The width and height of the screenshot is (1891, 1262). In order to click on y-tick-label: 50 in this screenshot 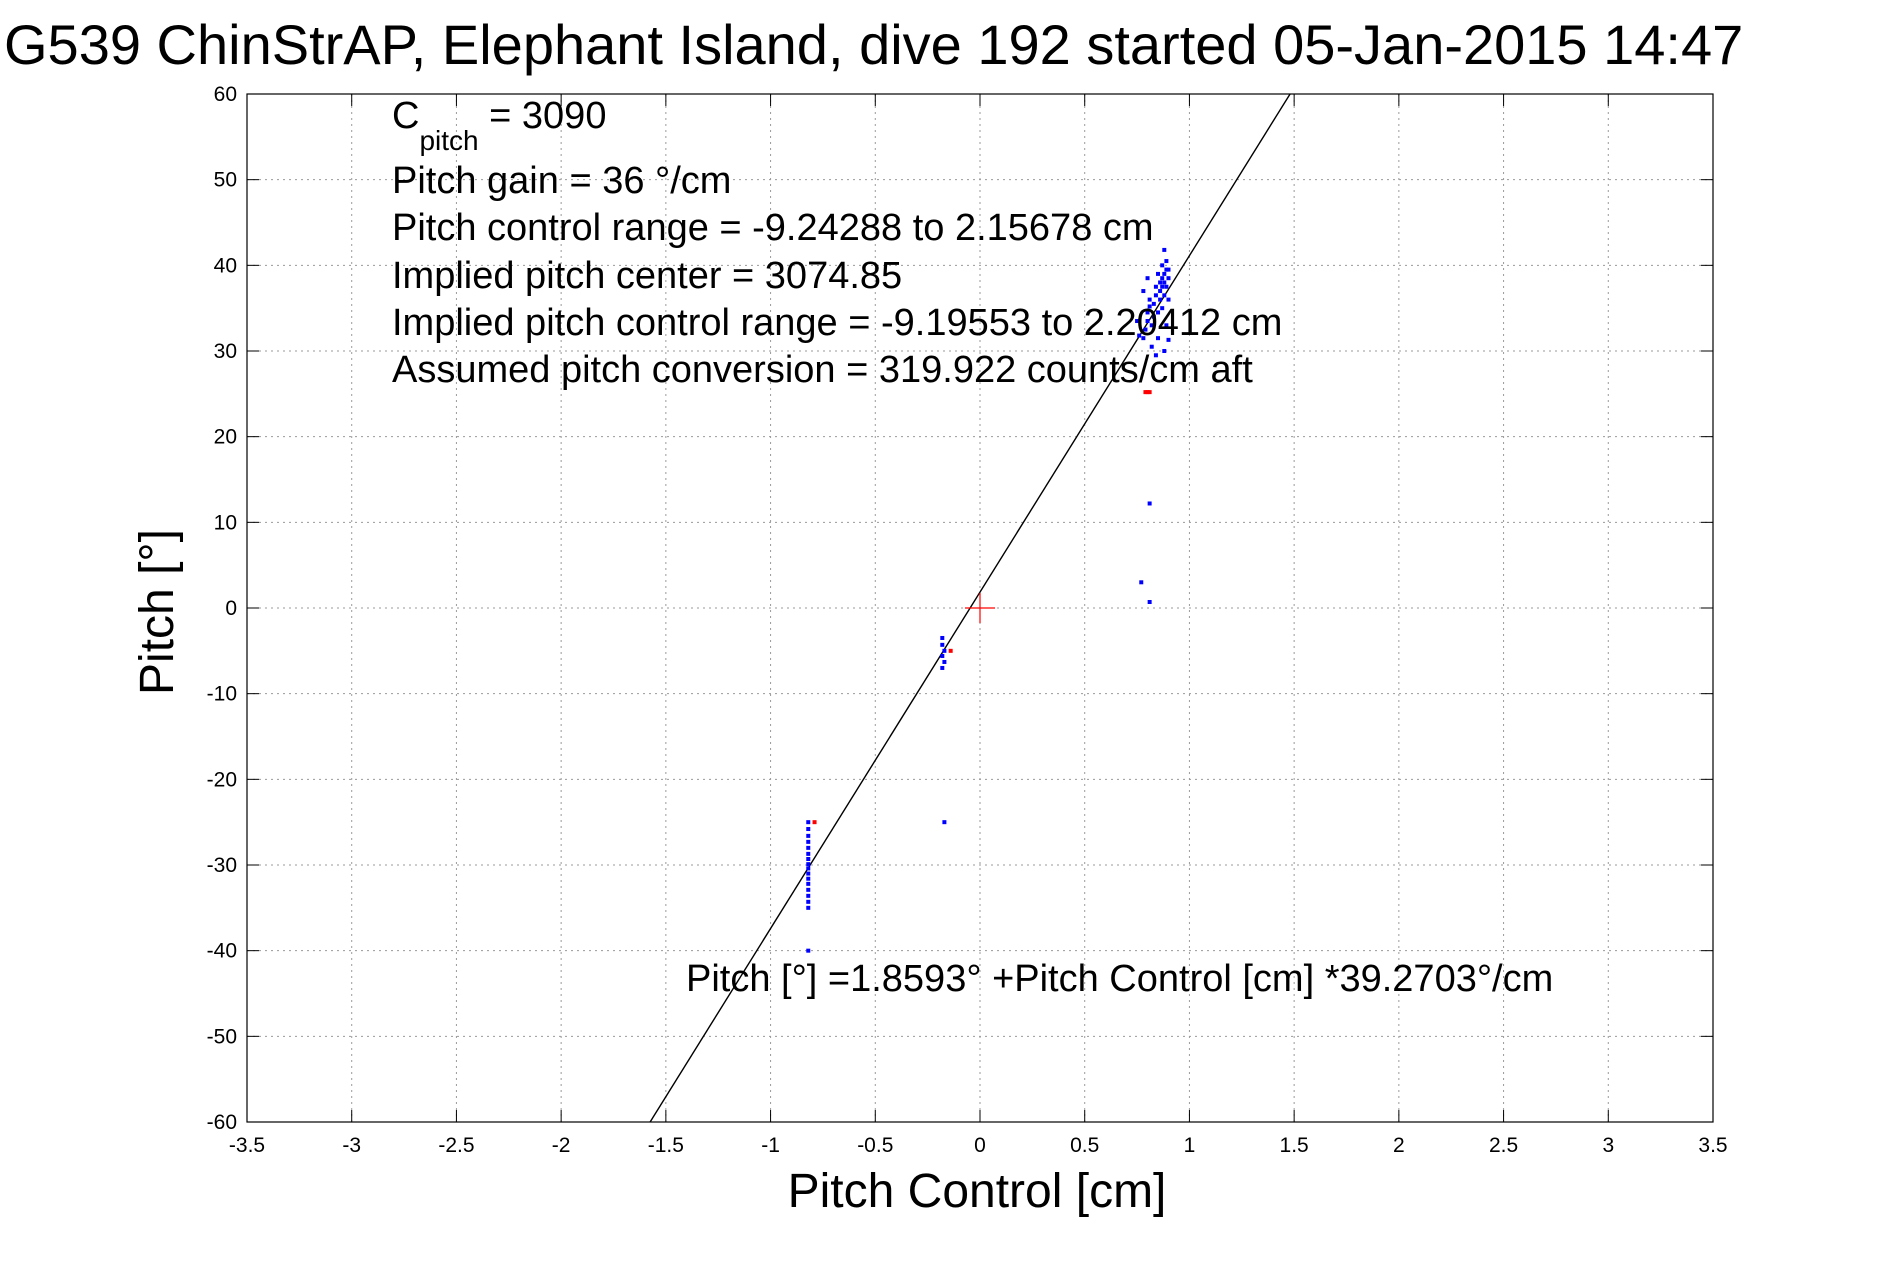, I will do `click(225, 180)`.